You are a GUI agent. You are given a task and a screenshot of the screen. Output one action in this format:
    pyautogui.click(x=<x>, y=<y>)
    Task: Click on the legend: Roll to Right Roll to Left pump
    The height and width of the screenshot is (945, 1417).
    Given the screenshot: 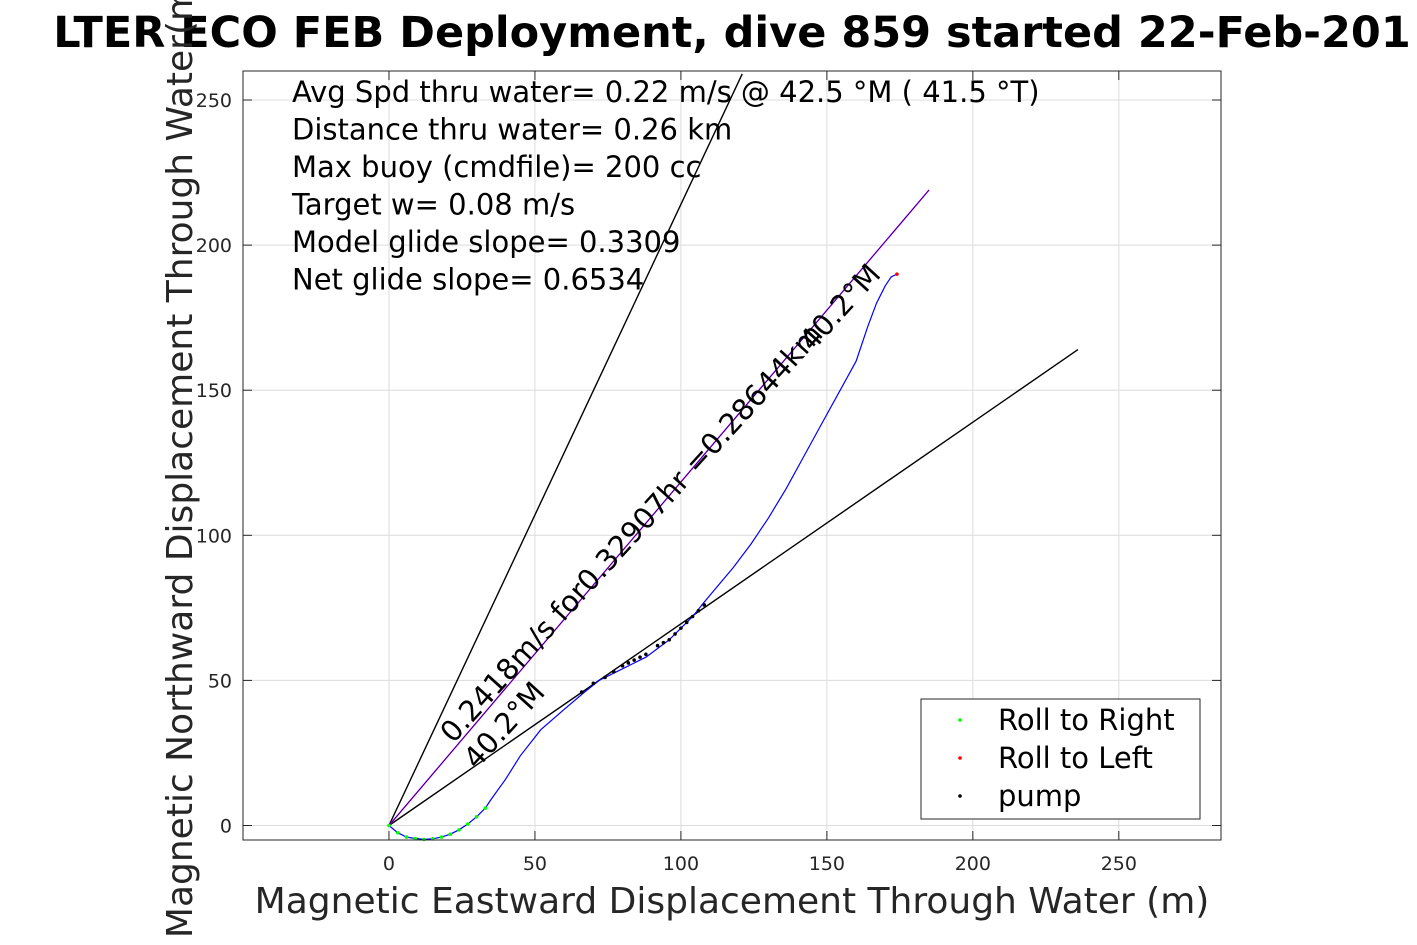 What is the action you would take?
    pyautogui.click(x=1060, y=759)
    